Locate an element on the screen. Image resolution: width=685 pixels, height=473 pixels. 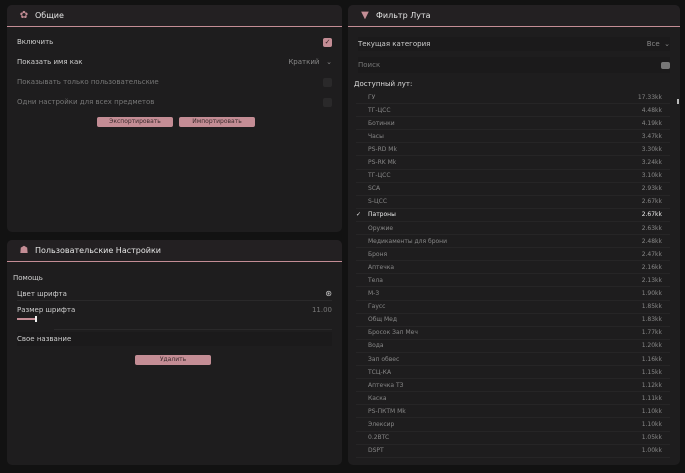
loot-item: Ботинки 4.19kk is located at coordinates (513, 124).